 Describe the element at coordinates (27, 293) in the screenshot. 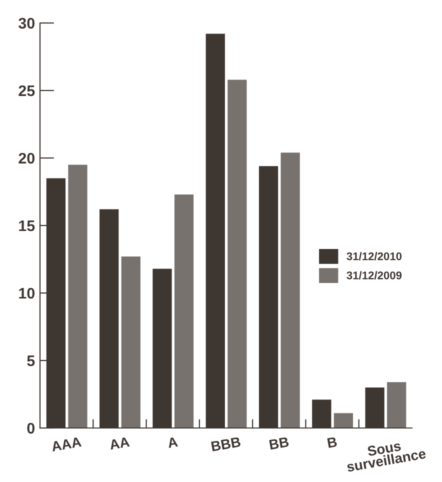

I see `y-tick-label: 10` at that location.